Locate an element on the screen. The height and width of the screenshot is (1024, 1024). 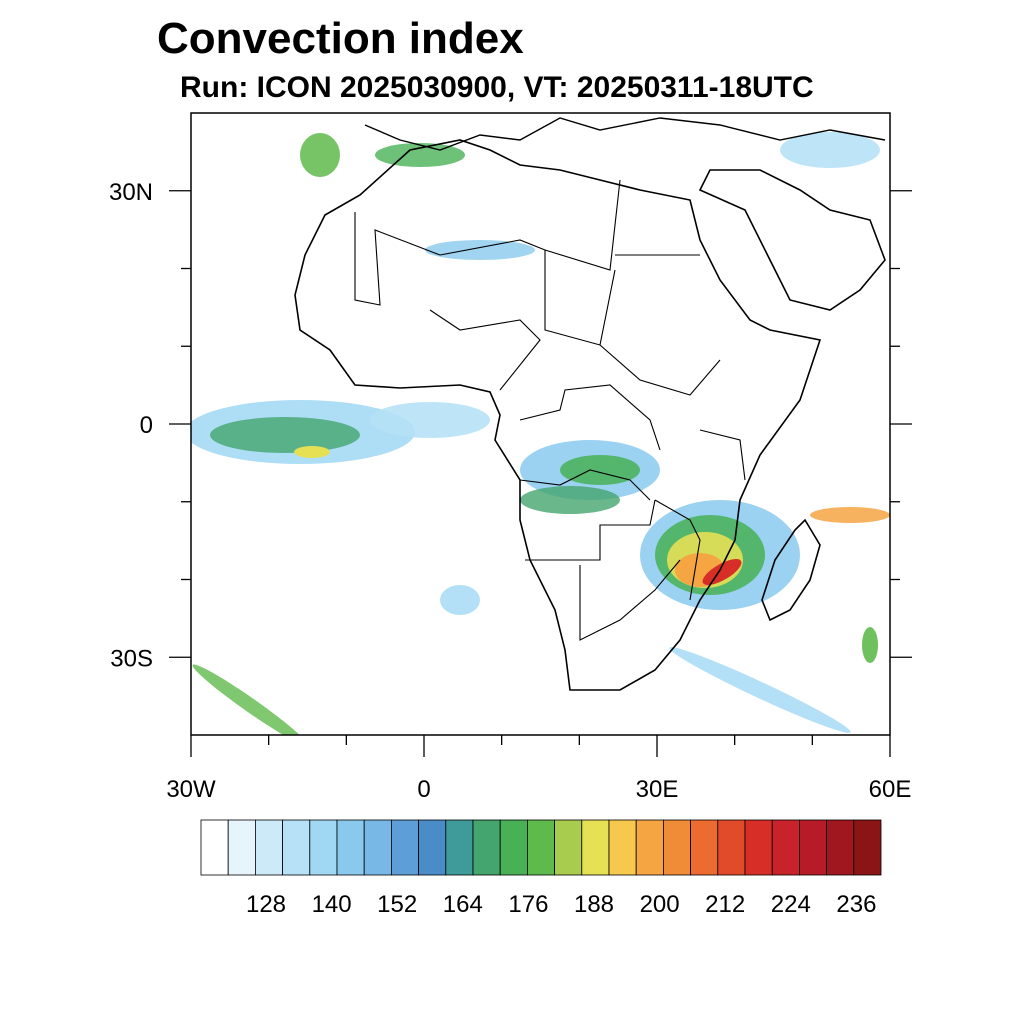
field-southern-band is located at coordinates (760, 690).